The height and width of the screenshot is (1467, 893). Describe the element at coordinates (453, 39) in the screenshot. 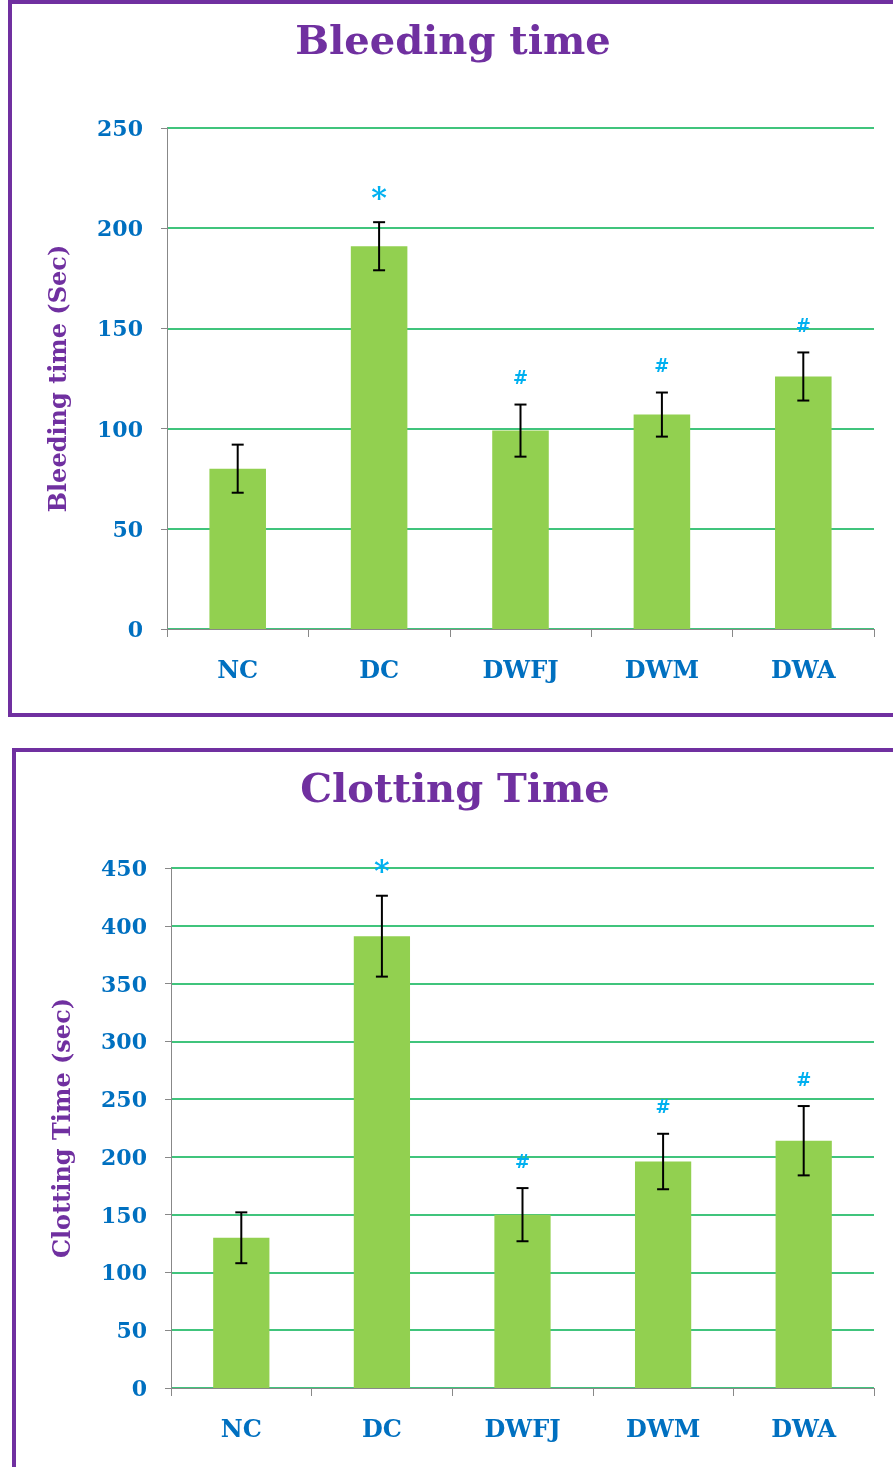

I see `chart-title: Bleeding time` at that location.